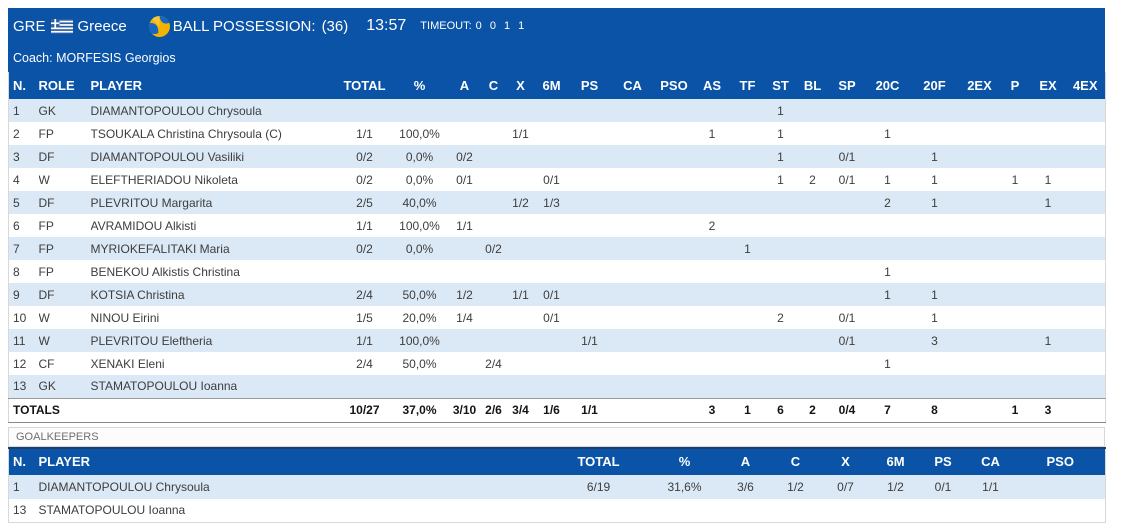  What do you see at coordinates (1048, 340) in the screenshot?
I see `cell-ex: 1` at bounding box center [1048, 340].